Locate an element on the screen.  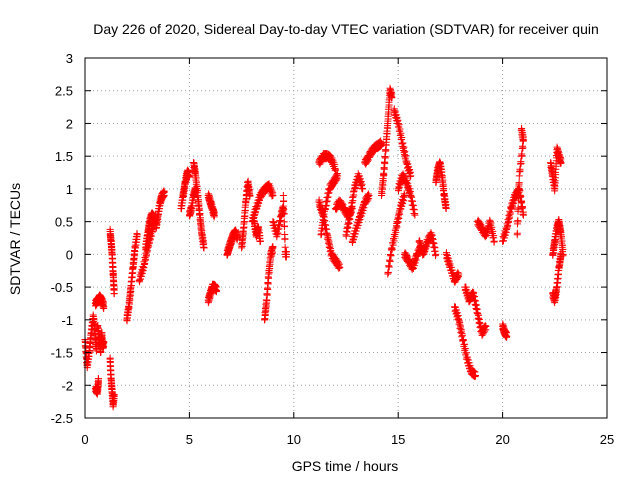
y-tick-label: -2.5 is located at coordinates (62, 418).